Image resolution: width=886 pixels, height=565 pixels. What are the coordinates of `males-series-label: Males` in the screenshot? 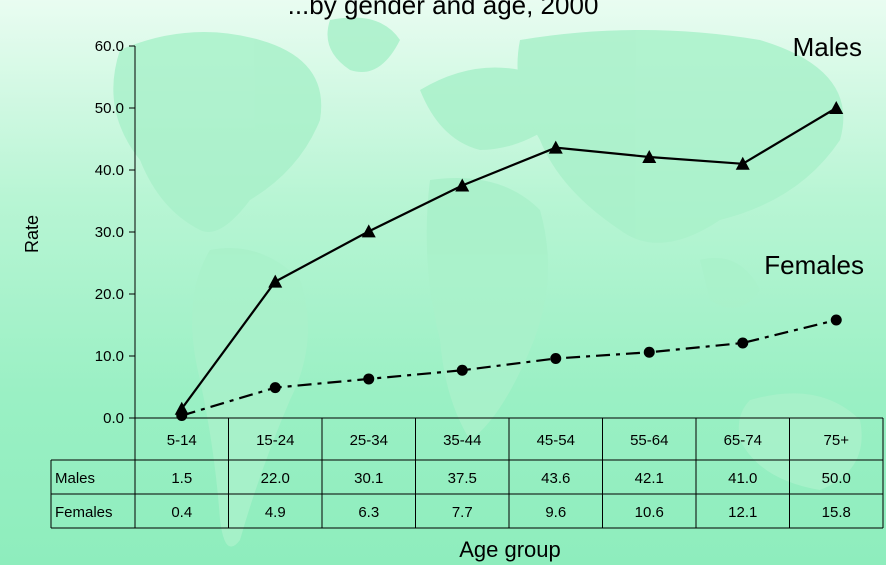 It's located at (827, 47).